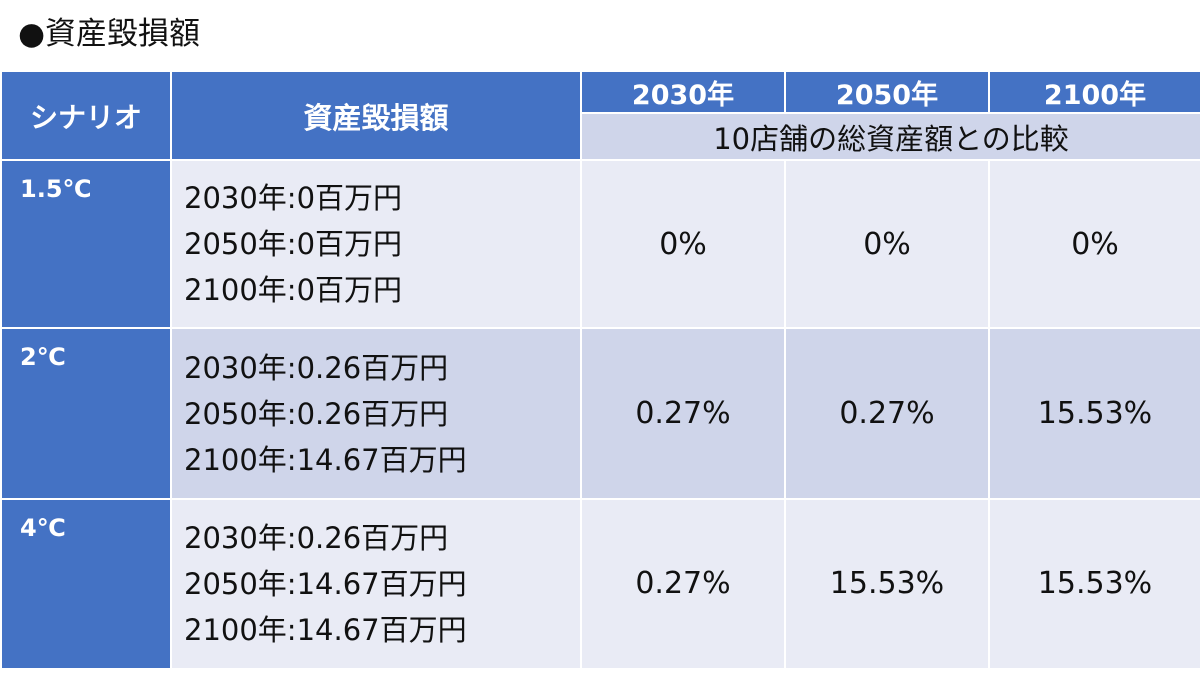  Describe the element at coordinates (325, 583) in the screenshot. I see `amount-line: 2050年:14.67百万円` at that location.